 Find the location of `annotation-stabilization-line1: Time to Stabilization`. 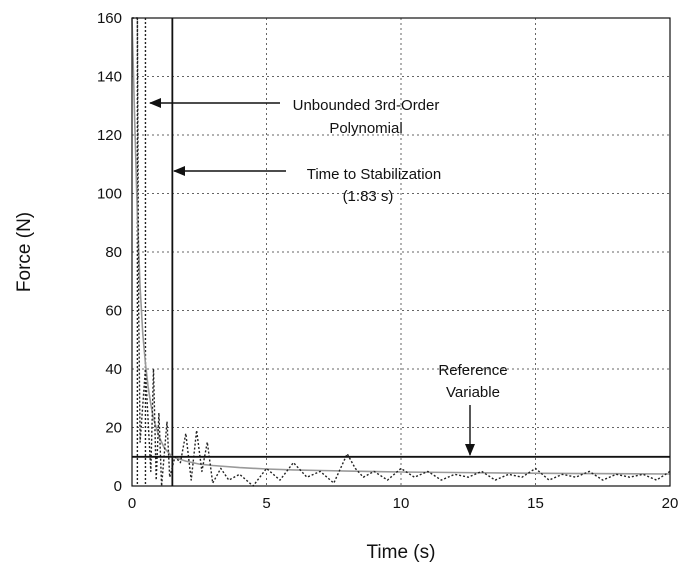

annotation-stabilization-line1: Time to Stabilization is located at coordinates (374, 174).